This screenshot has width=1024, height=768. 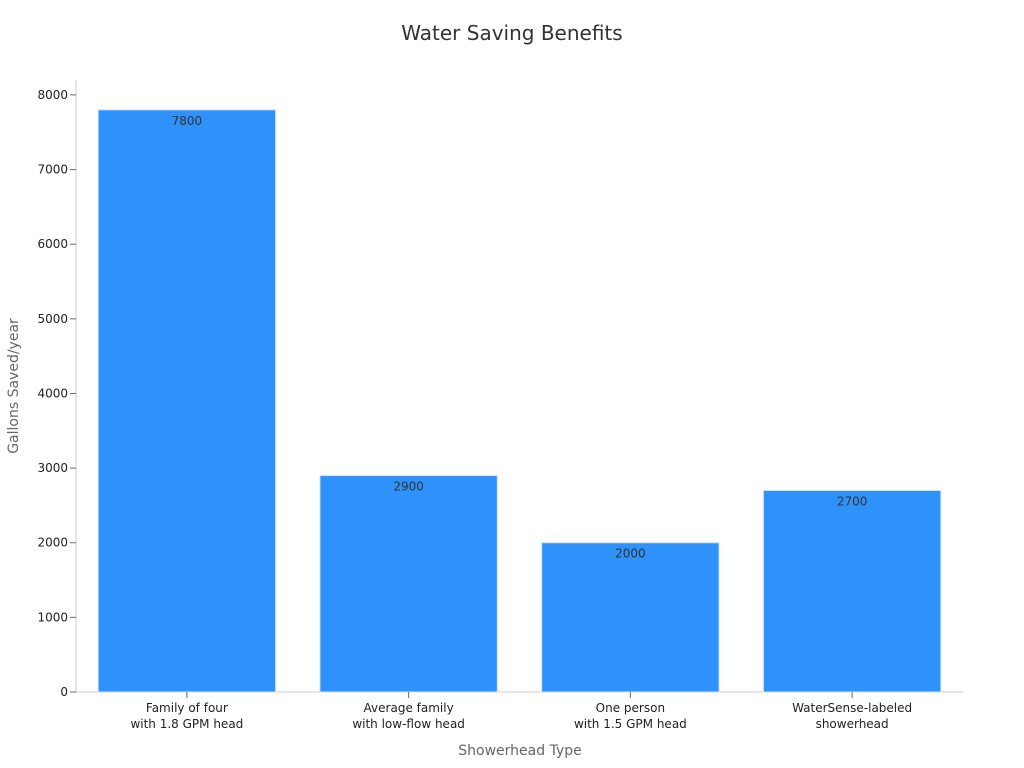 What do you see at coordinates (408, 716) in the screenshot?
I see `x-tick-label: Average family with low-flow head` at bounding box center [408, 716].